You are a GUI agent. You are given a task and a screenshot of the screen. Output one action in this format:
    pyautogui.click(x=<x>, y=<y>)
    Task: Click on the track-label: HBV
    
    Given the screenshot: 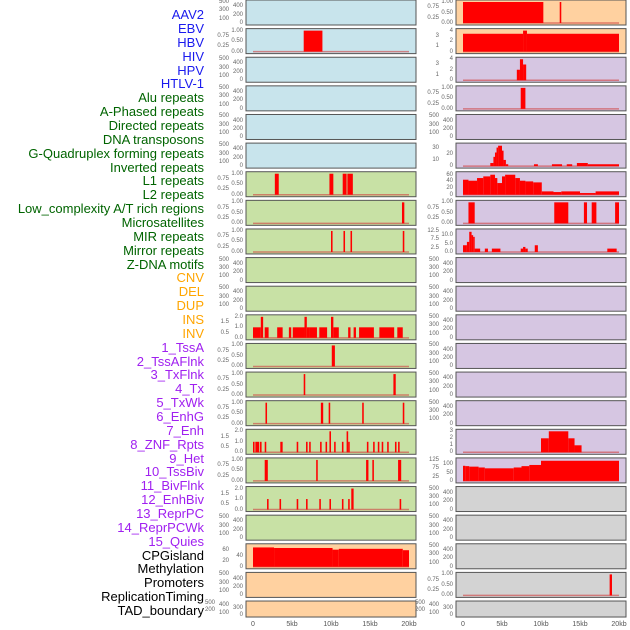 What is the action you would take?
    pyautogui.click(x=190, y=42)
    